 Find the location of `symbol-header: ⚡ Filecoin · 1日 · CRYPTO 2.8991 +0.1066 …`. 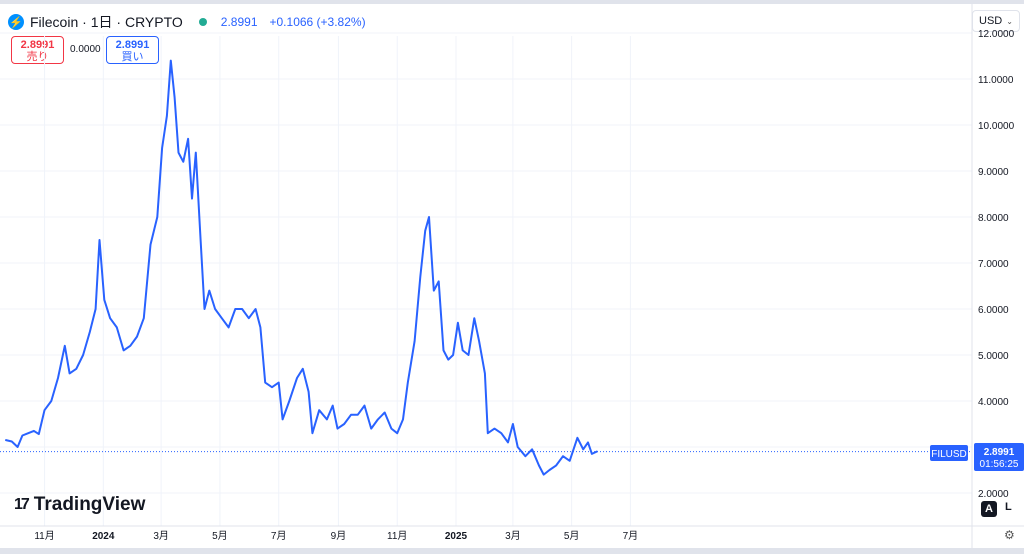

symbol-header: ⚡ Filecoin · 1日 · CRYPTO 2.8991 +0.1066 … is located at coordinates (187, 22).